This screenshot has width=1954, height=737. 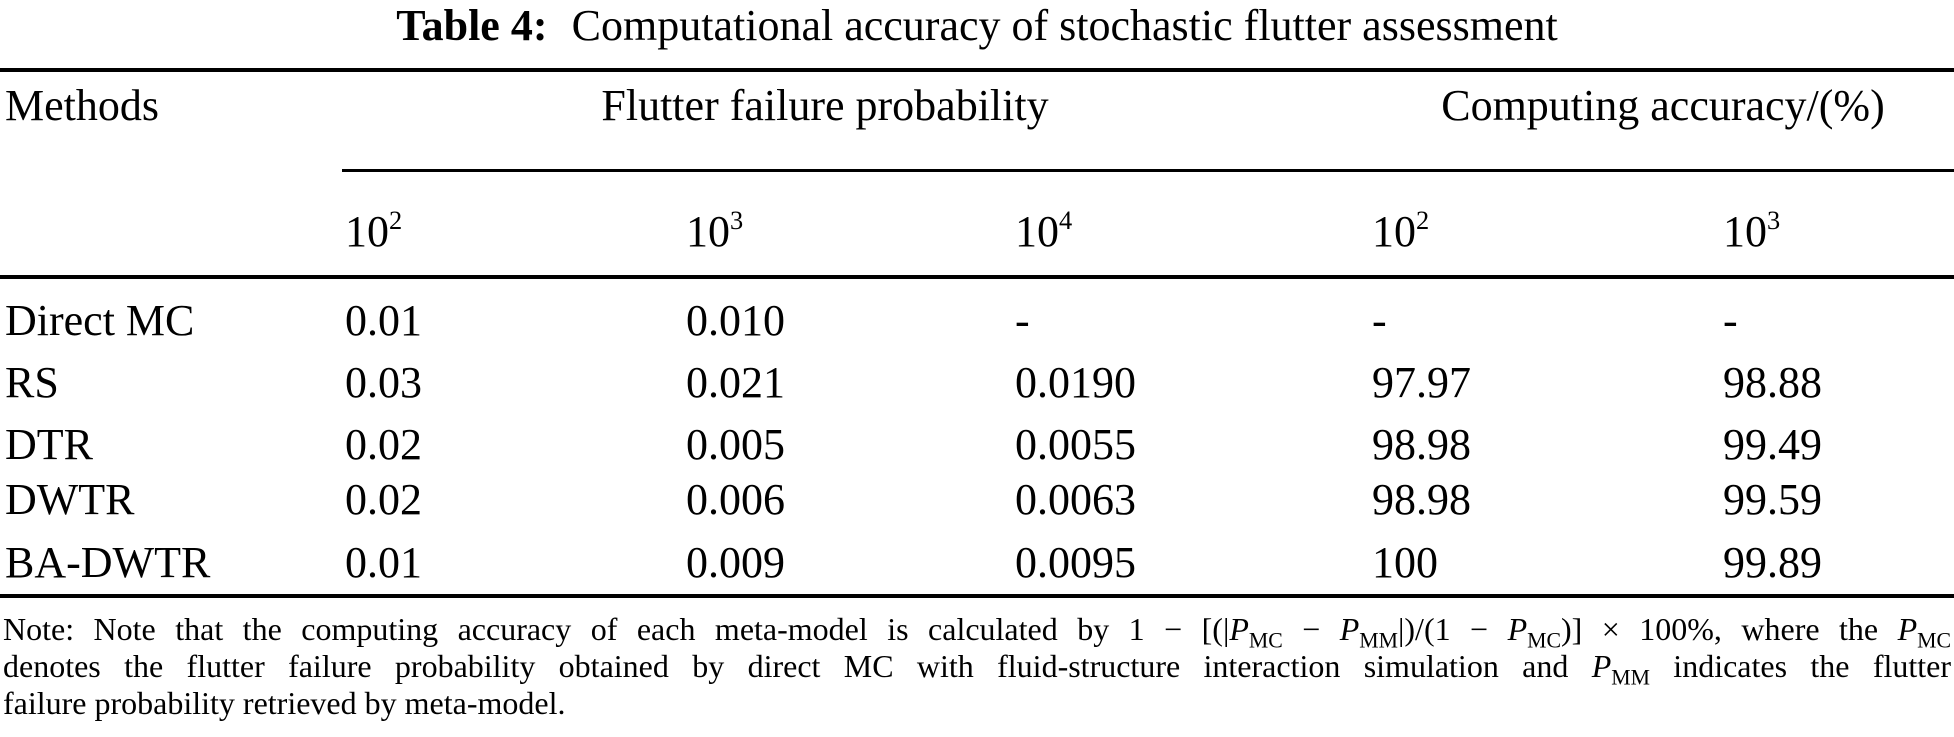 I want to click on cell-method: DTR, so click(x=49, y=444).